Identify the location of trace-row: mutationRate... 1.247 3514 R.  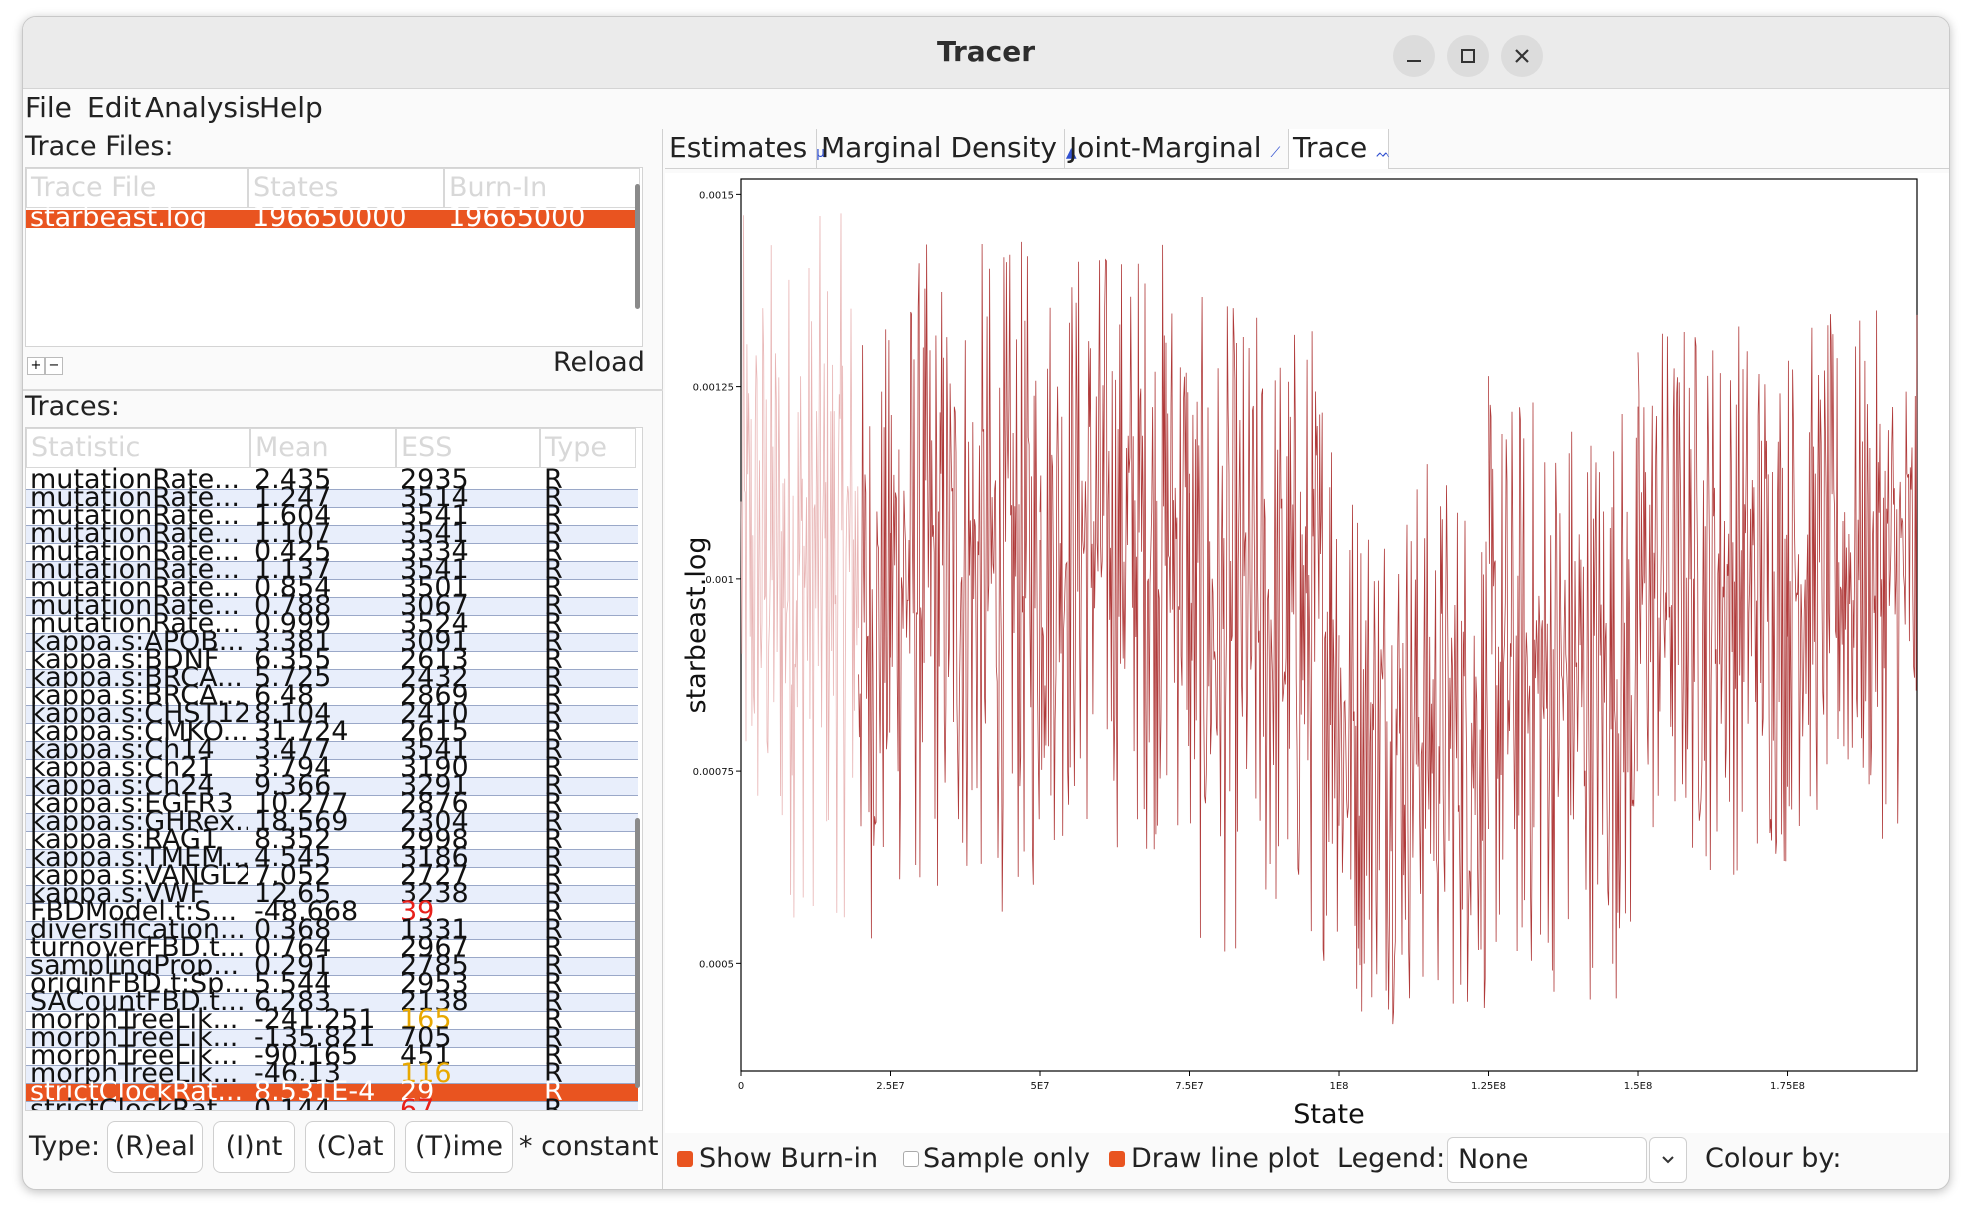
(332, 497).